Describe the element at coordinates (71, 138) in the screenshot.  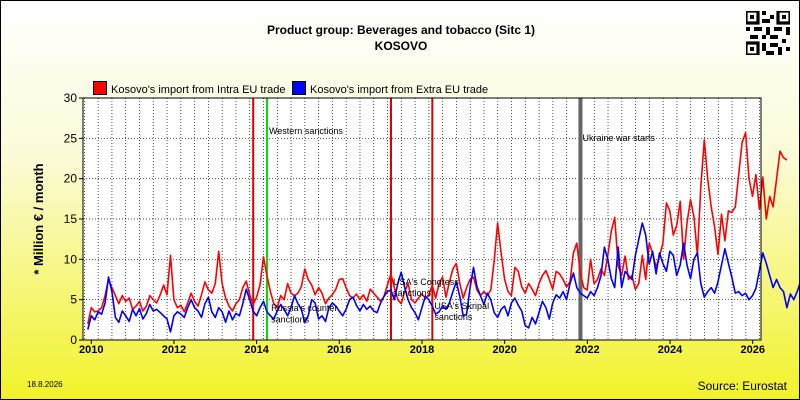
I see `y-tick-label-5: 25` at that location.